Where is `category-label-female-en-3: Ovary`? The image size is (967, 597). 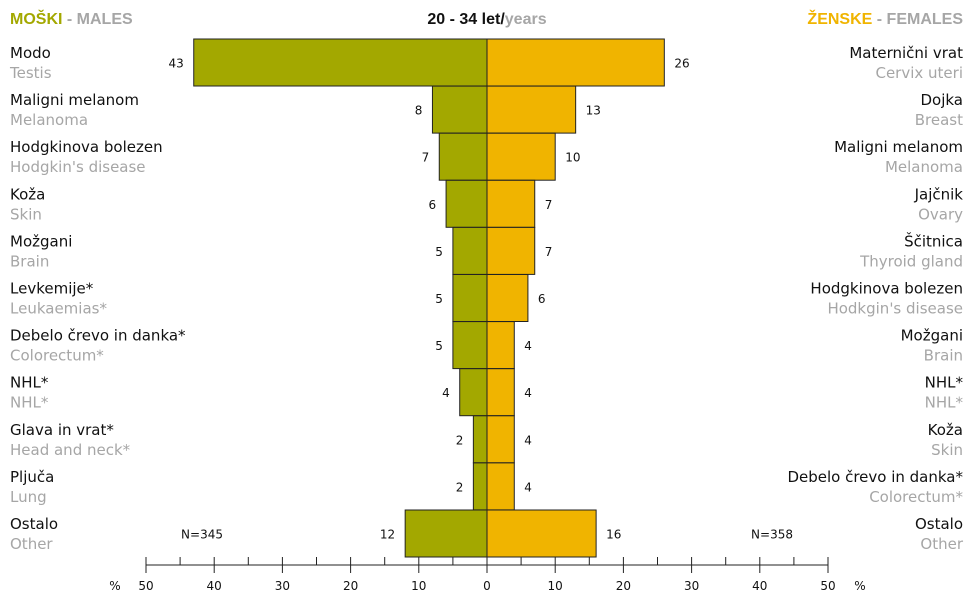
category-label-female-en-3: Ovary is located at coordinates (940, 214).